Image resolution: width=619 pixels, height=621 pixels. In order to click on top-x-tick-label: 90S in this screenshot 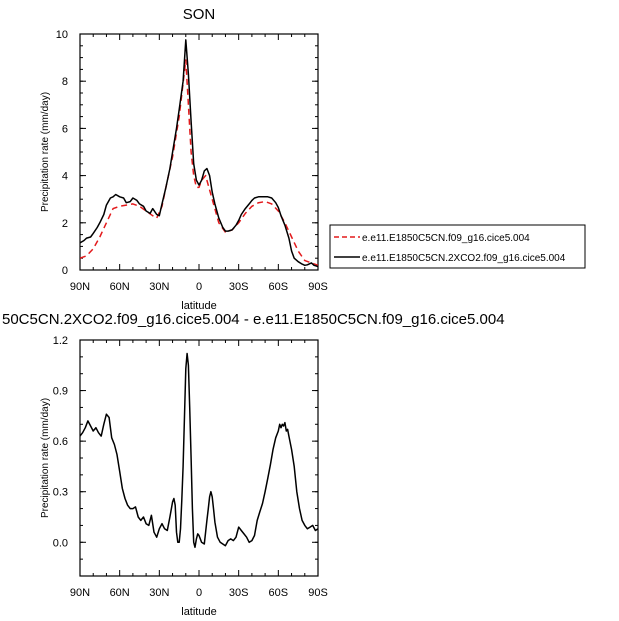, I will do `click(318, 287)`.